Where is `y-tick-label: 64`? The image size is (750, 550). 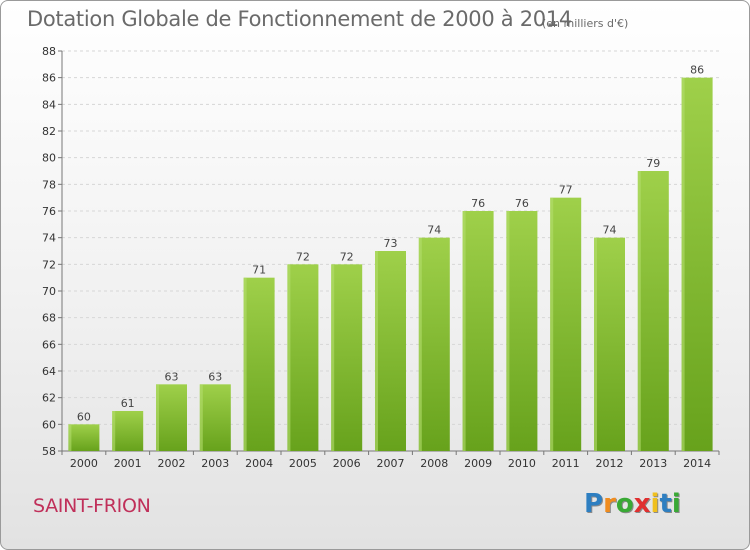
y-tick-label: 64 is located at coordinates (49, 371).